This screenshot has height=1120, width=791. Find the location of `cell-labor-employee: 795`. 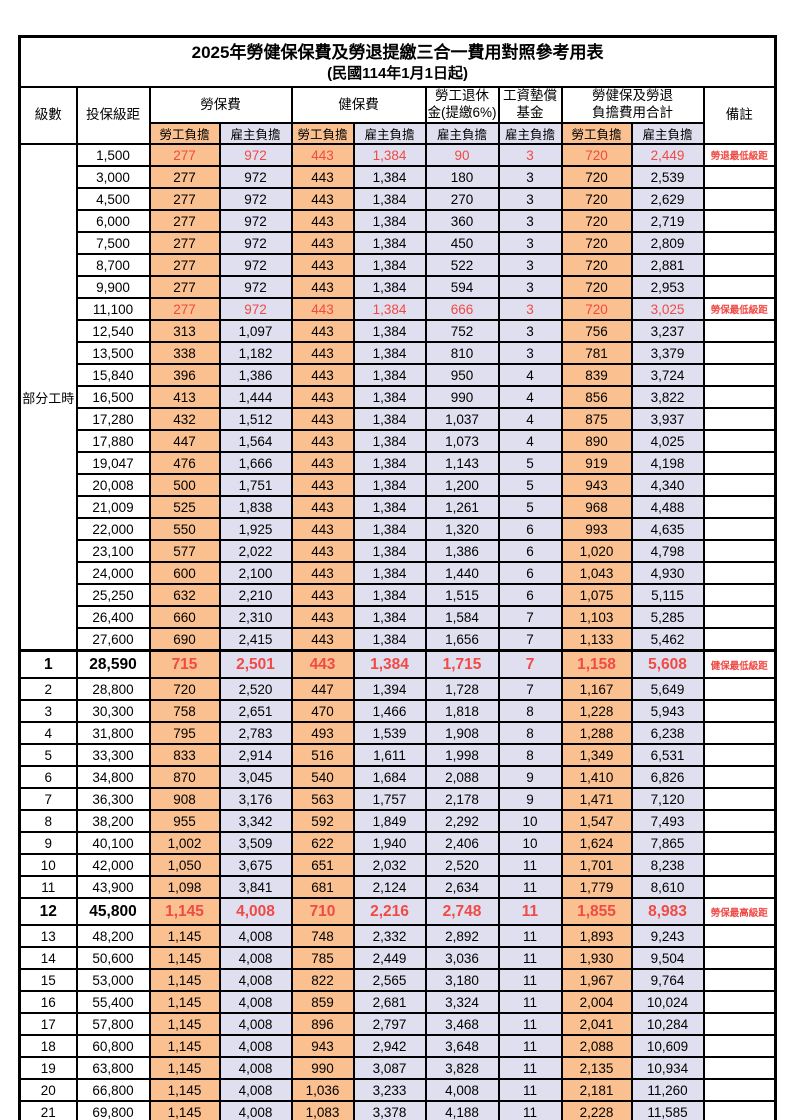

cell-labor-employee: 795 is located at coordinates (184, 733).